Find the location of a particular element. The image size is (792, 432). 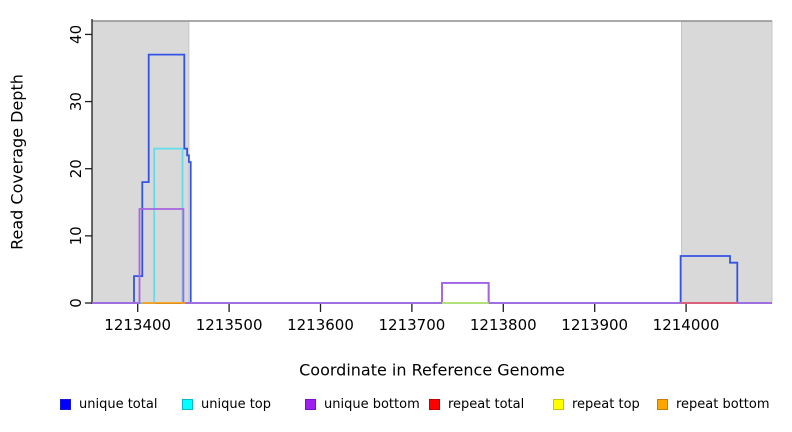

legend-label: repeat total is located at coordinates (486, 404).